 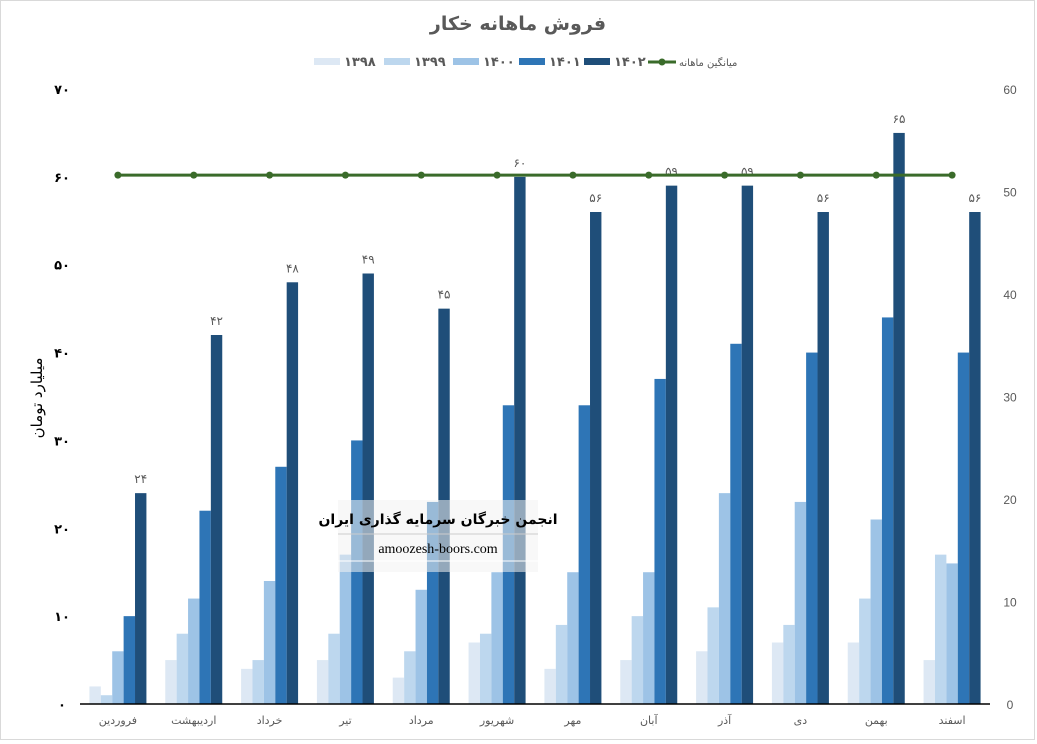 What do you see at coordinates (713, 655) in the screenshot?
I see `bar-۱۳۹۹-آذر` at bounding box center [713, 655].